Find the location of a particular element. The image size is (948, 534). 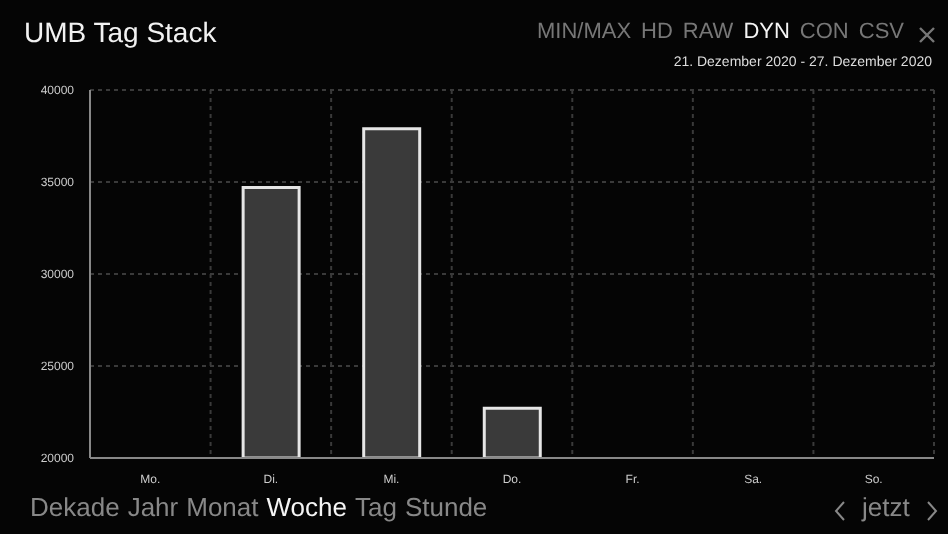

text: CSV is located at coordinates (881, 32).